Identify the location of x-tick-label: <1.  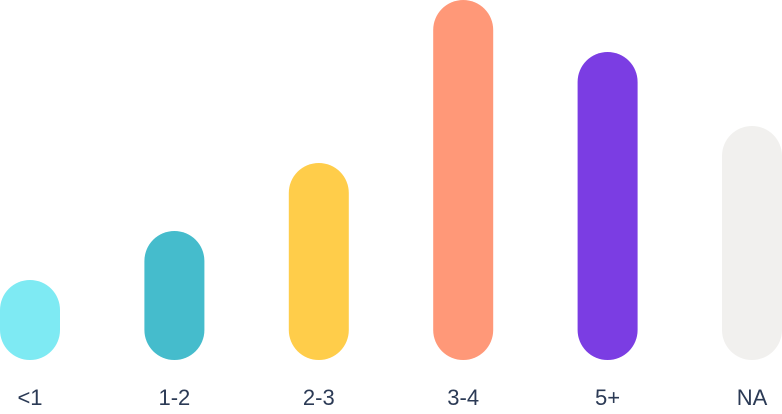
(29, 397).